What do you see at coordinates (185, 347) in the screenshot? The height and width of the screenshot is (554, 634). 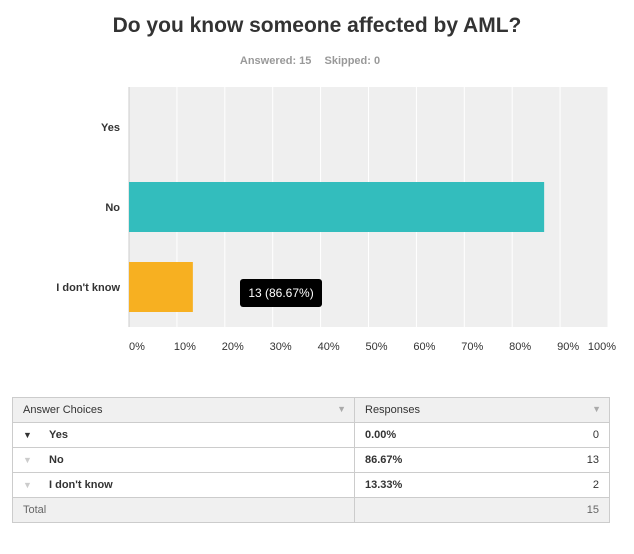 I see `x-tick-label: 10%` at bounding box center [185, 347].